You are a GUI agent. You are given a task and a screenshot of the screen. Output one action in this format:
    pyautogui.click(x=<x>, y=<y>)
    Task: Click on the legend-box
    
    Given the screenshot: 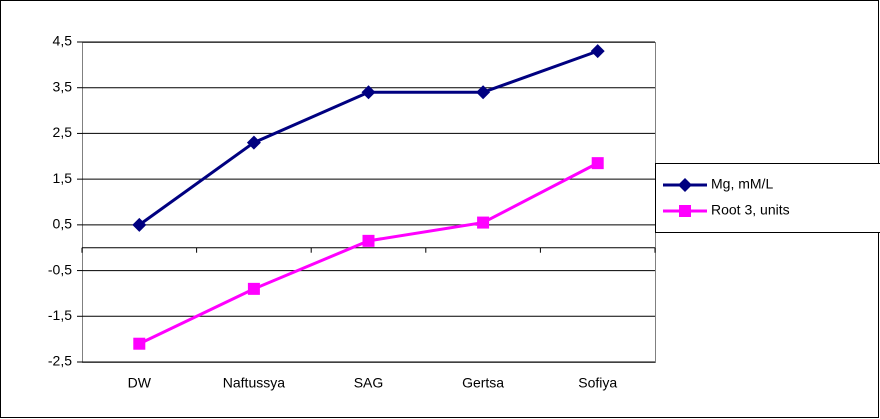 What is the action you would take?
    pyautogui.click(x=767, y=198)
    